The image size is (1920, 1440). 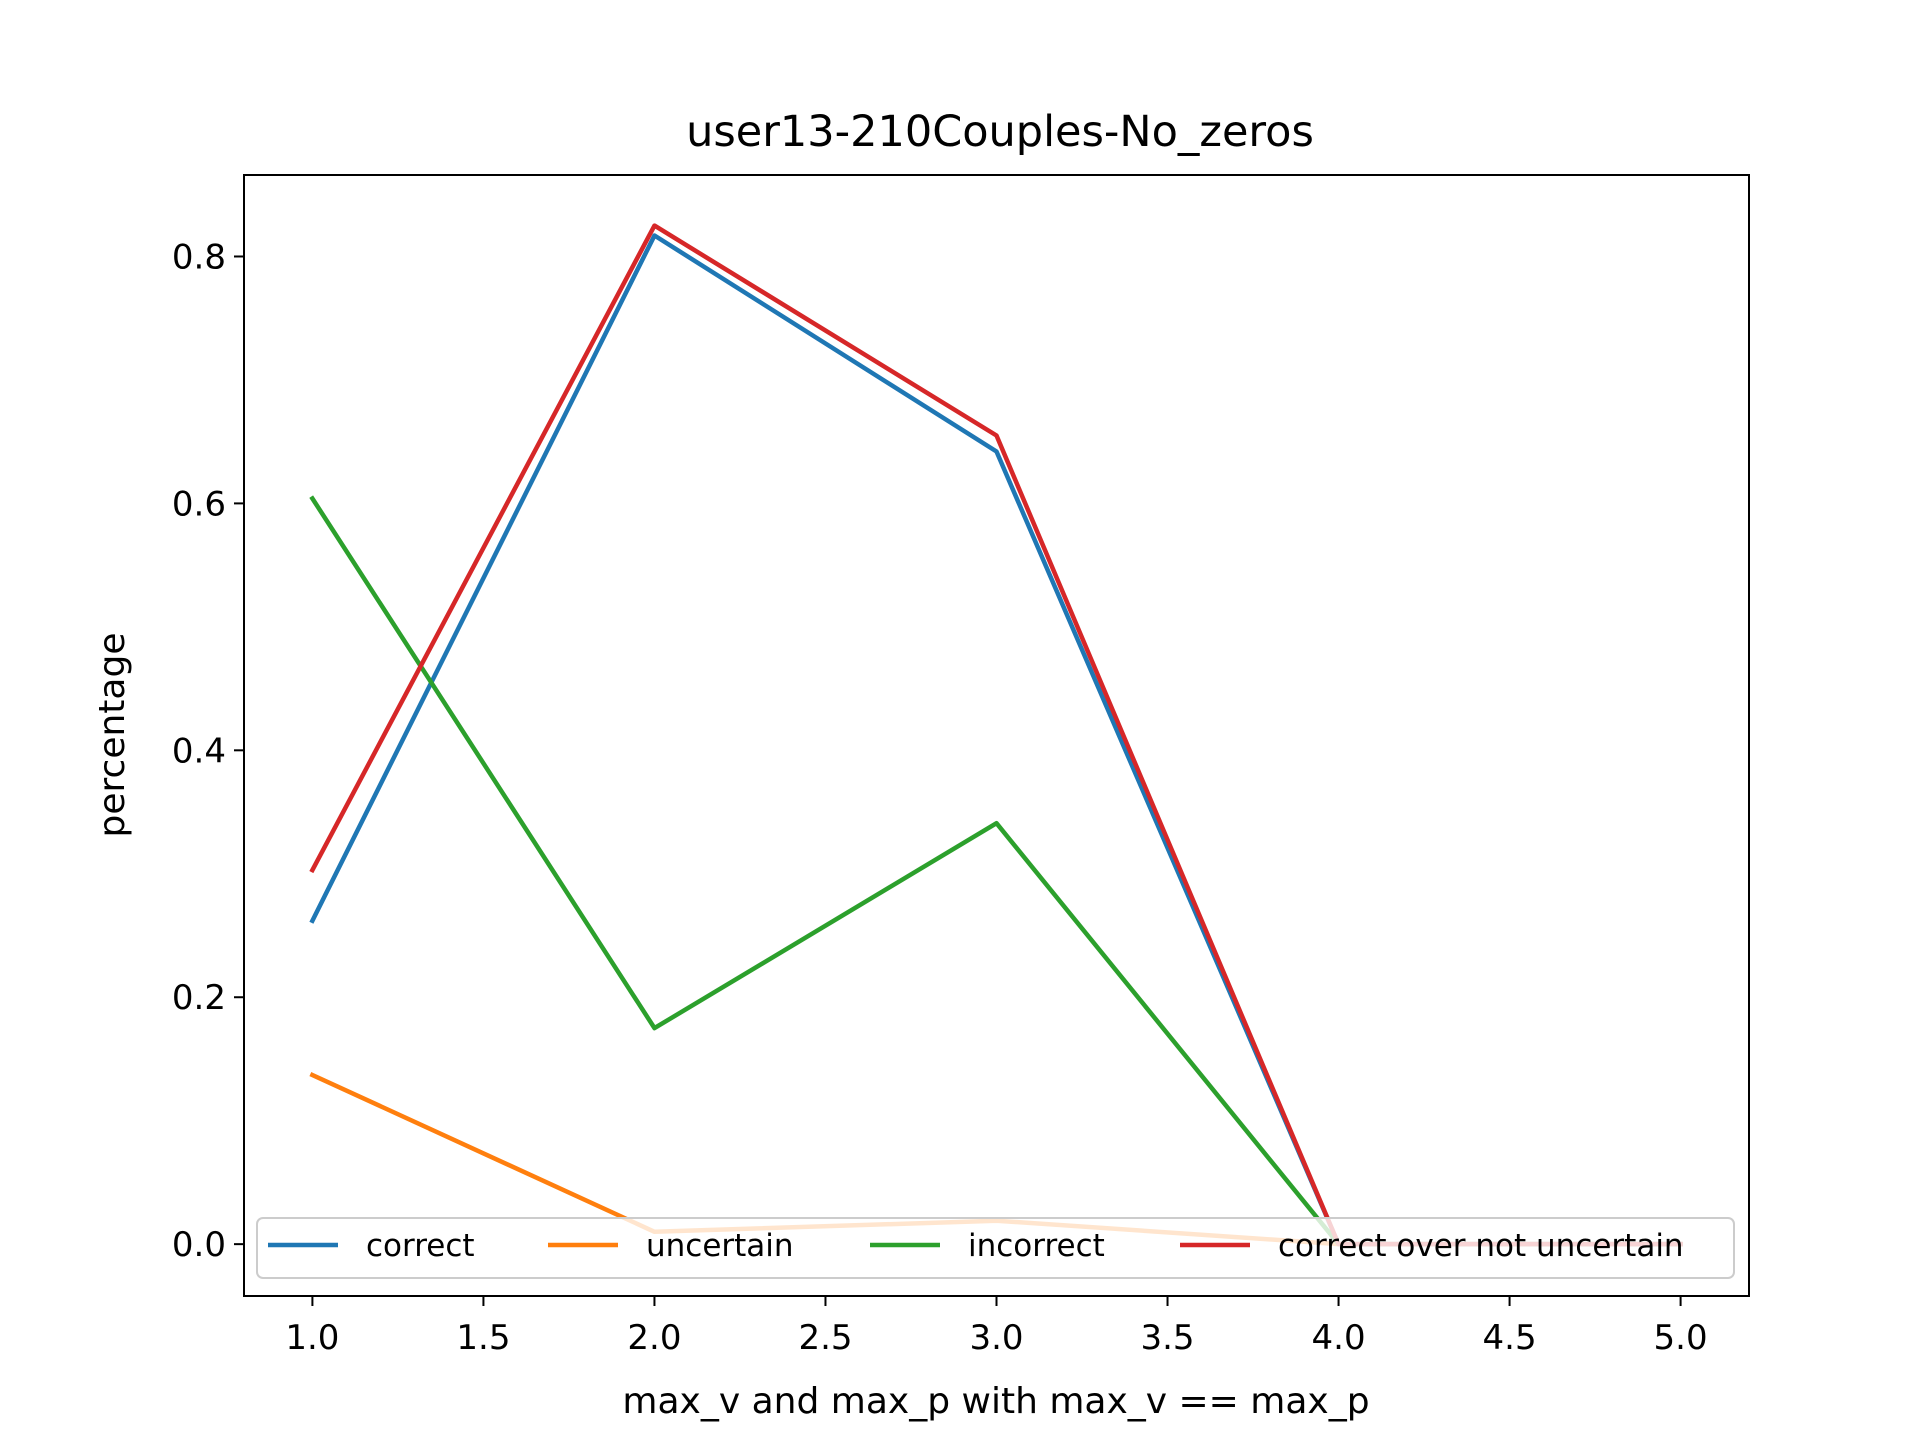 What do you see at coordinates (1000, 132) in the screenshot?
I see `chart-title: user13-210Couples-No_zeros` at bounding box center [1000, 132].